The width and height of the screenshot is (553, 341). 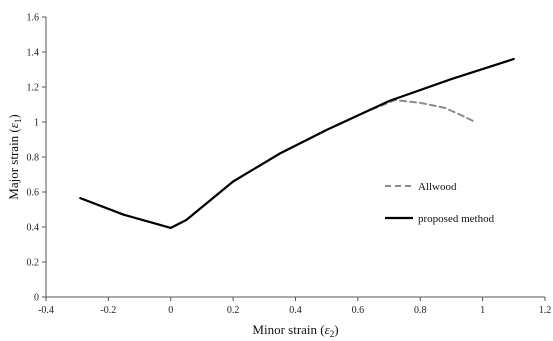 I want to click on x-axis-title: Minor strain (ε2), so click(x=295, y=330).